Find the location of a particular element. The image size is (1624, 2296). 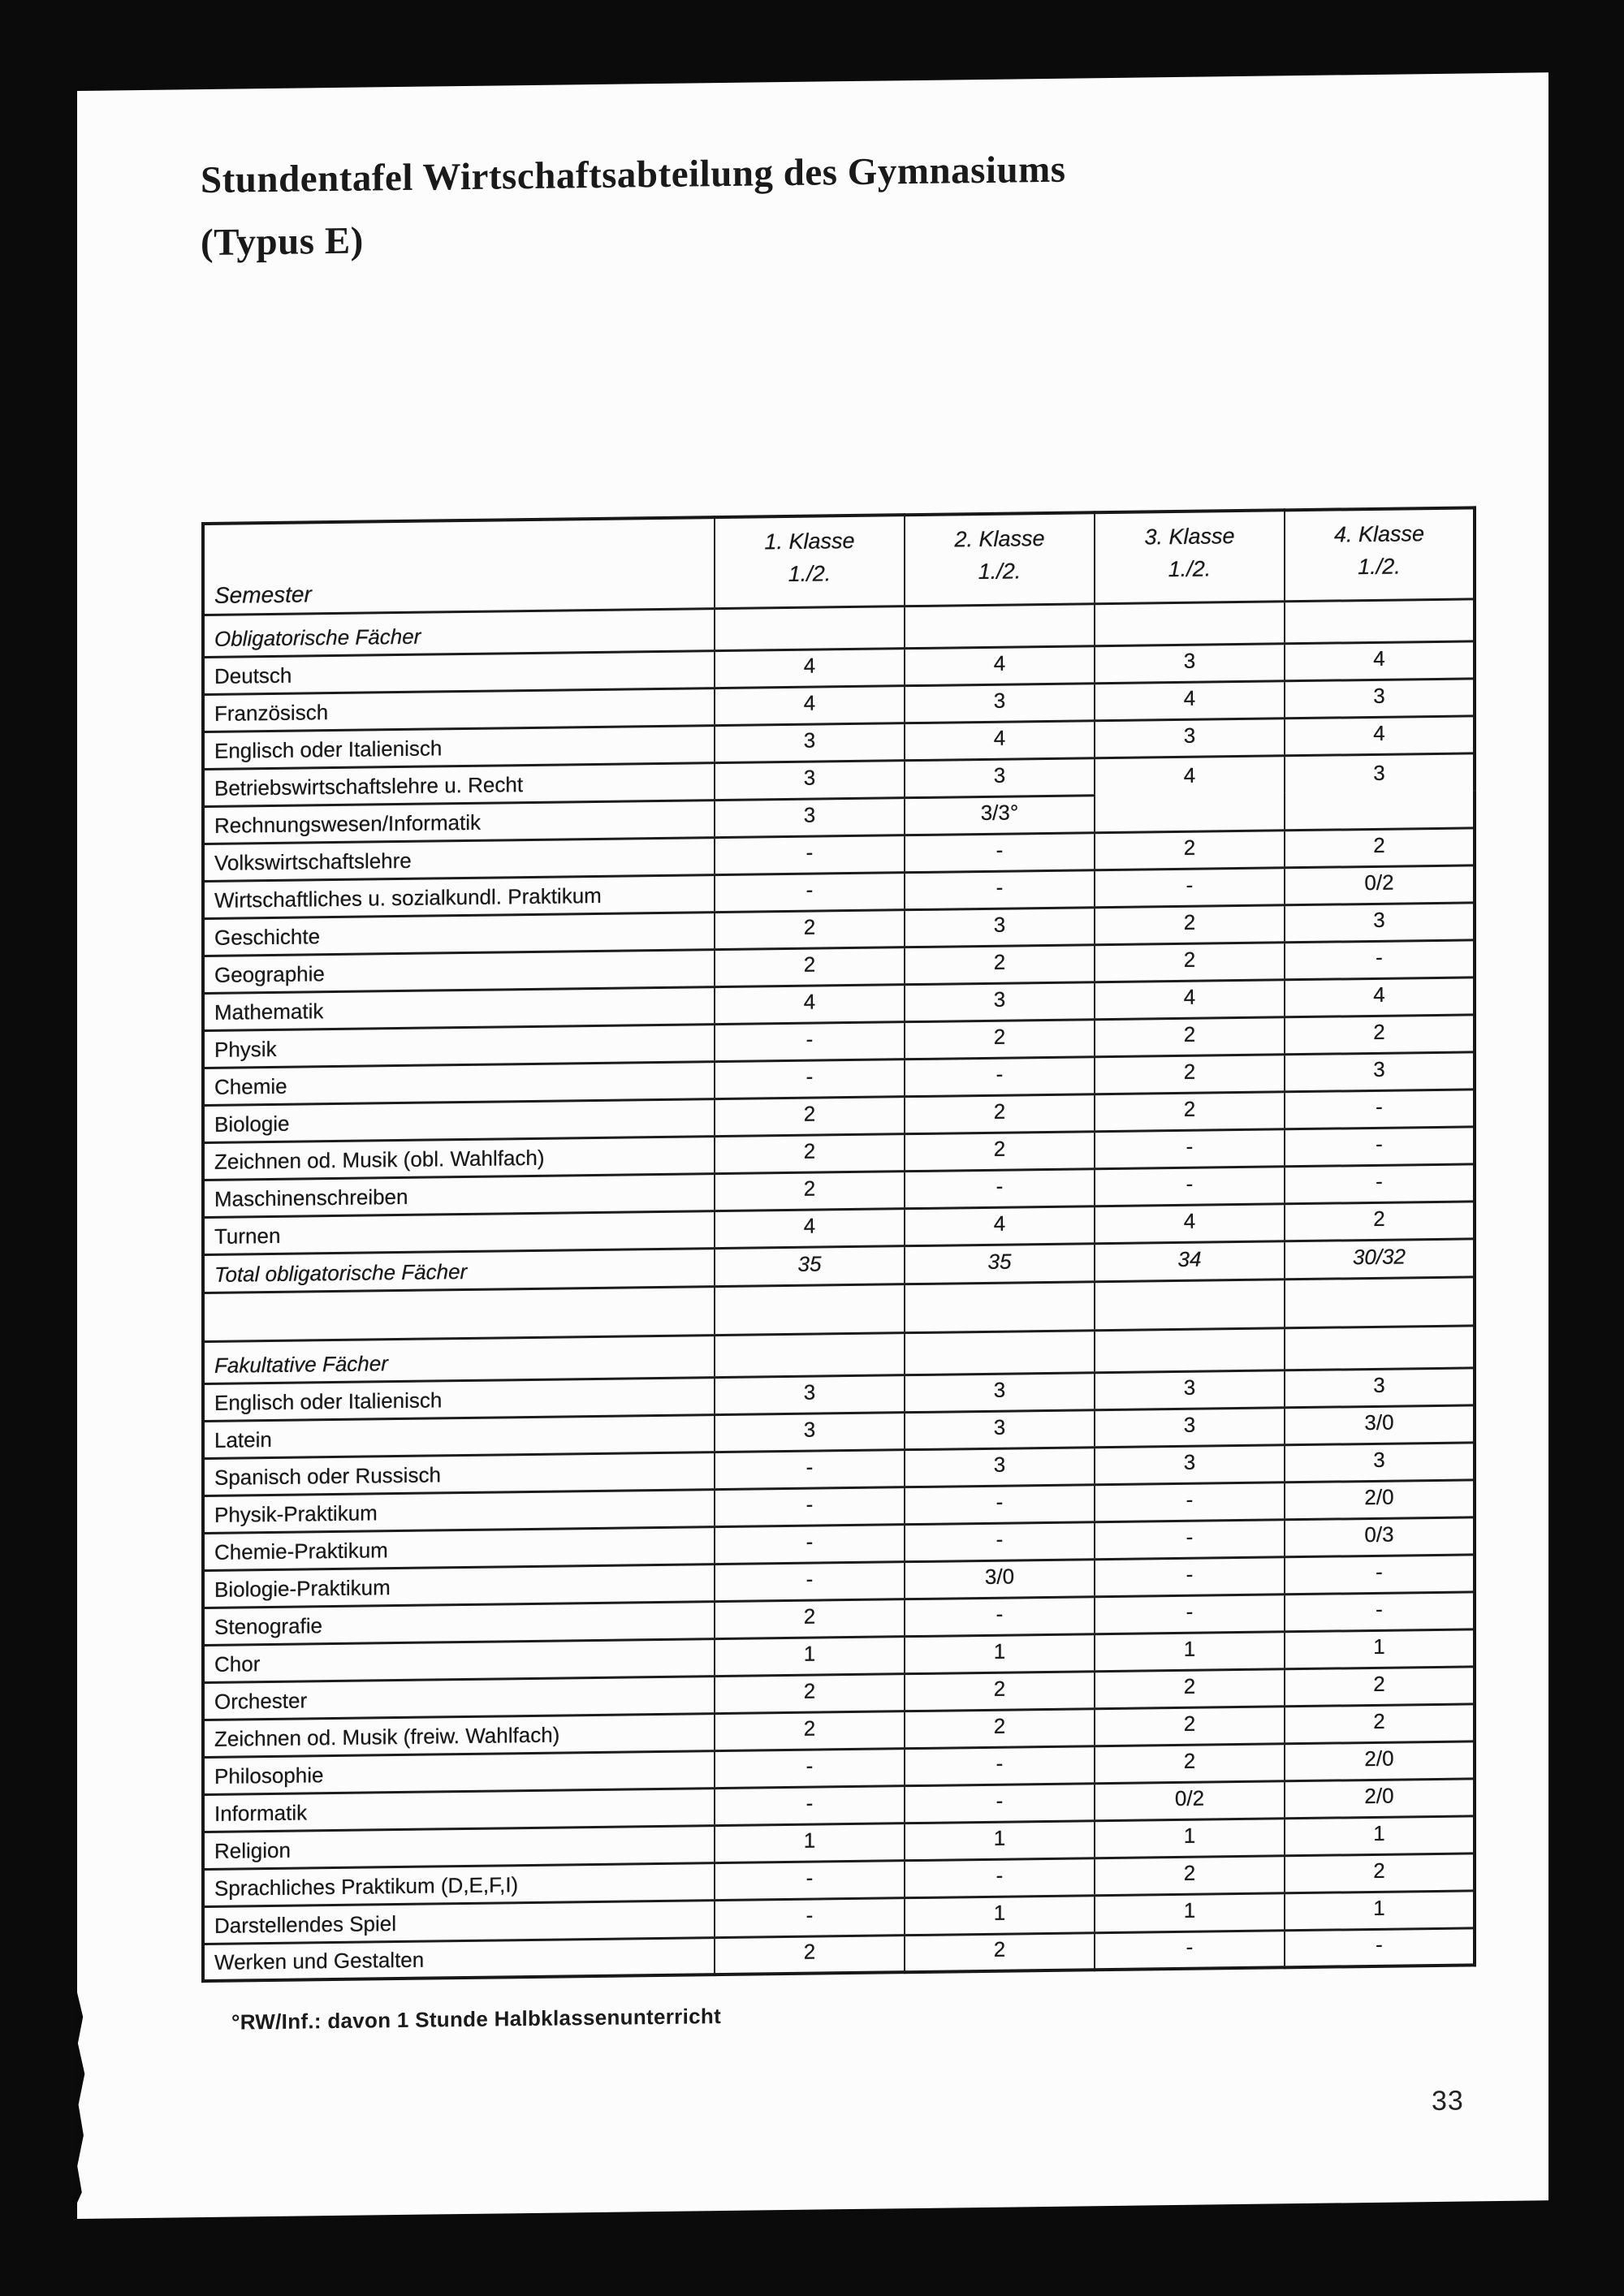

subject-label-cell: Volkswirtschaftslehre is located at coordinates (459, 860).